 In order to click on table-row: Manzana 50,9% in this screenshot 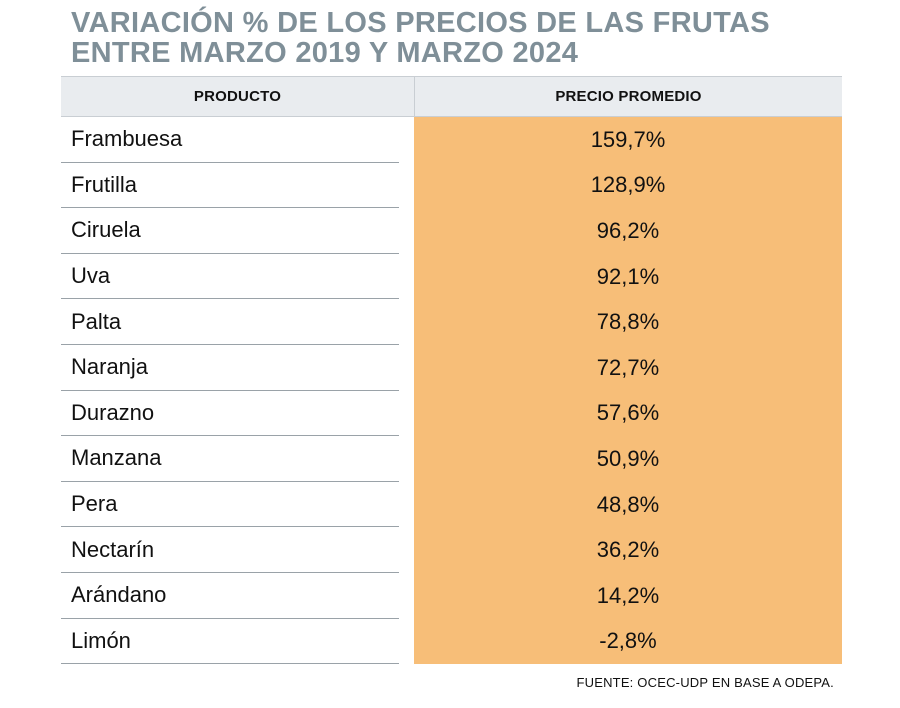, I will do `click(451, 459)`.